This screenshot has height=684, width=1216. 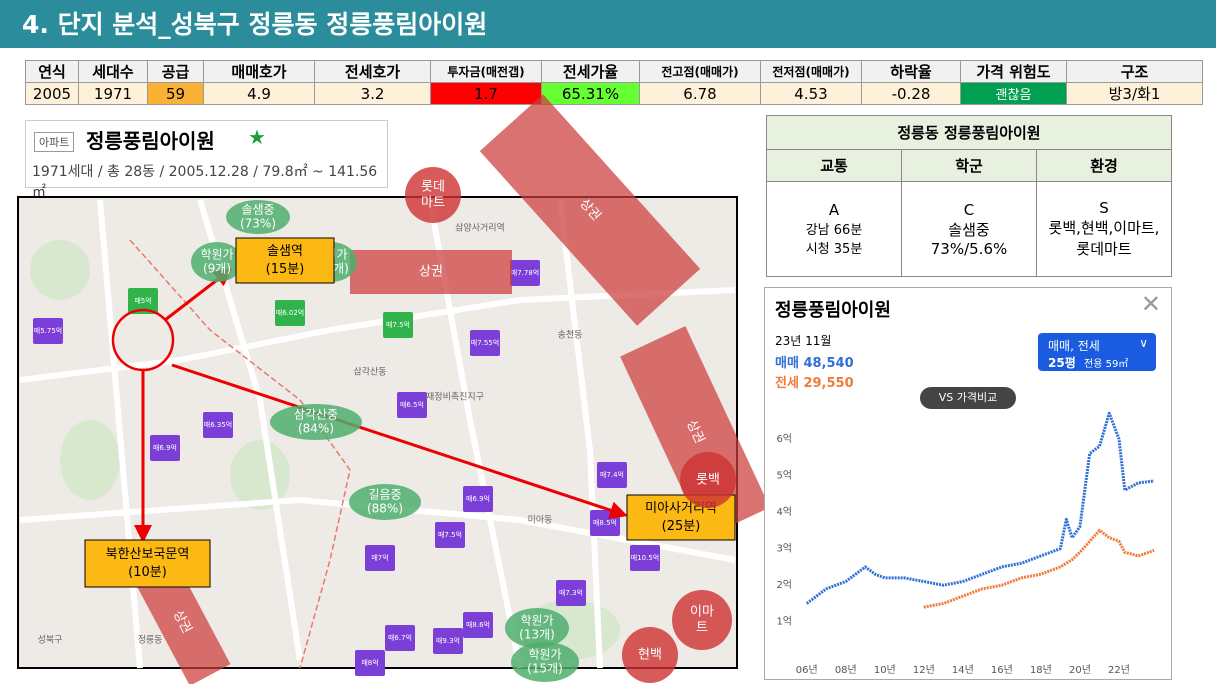 What do you see at coordinates (980, 508) in the screenshot?
I see `series-line` at bounding box center [980, 508].